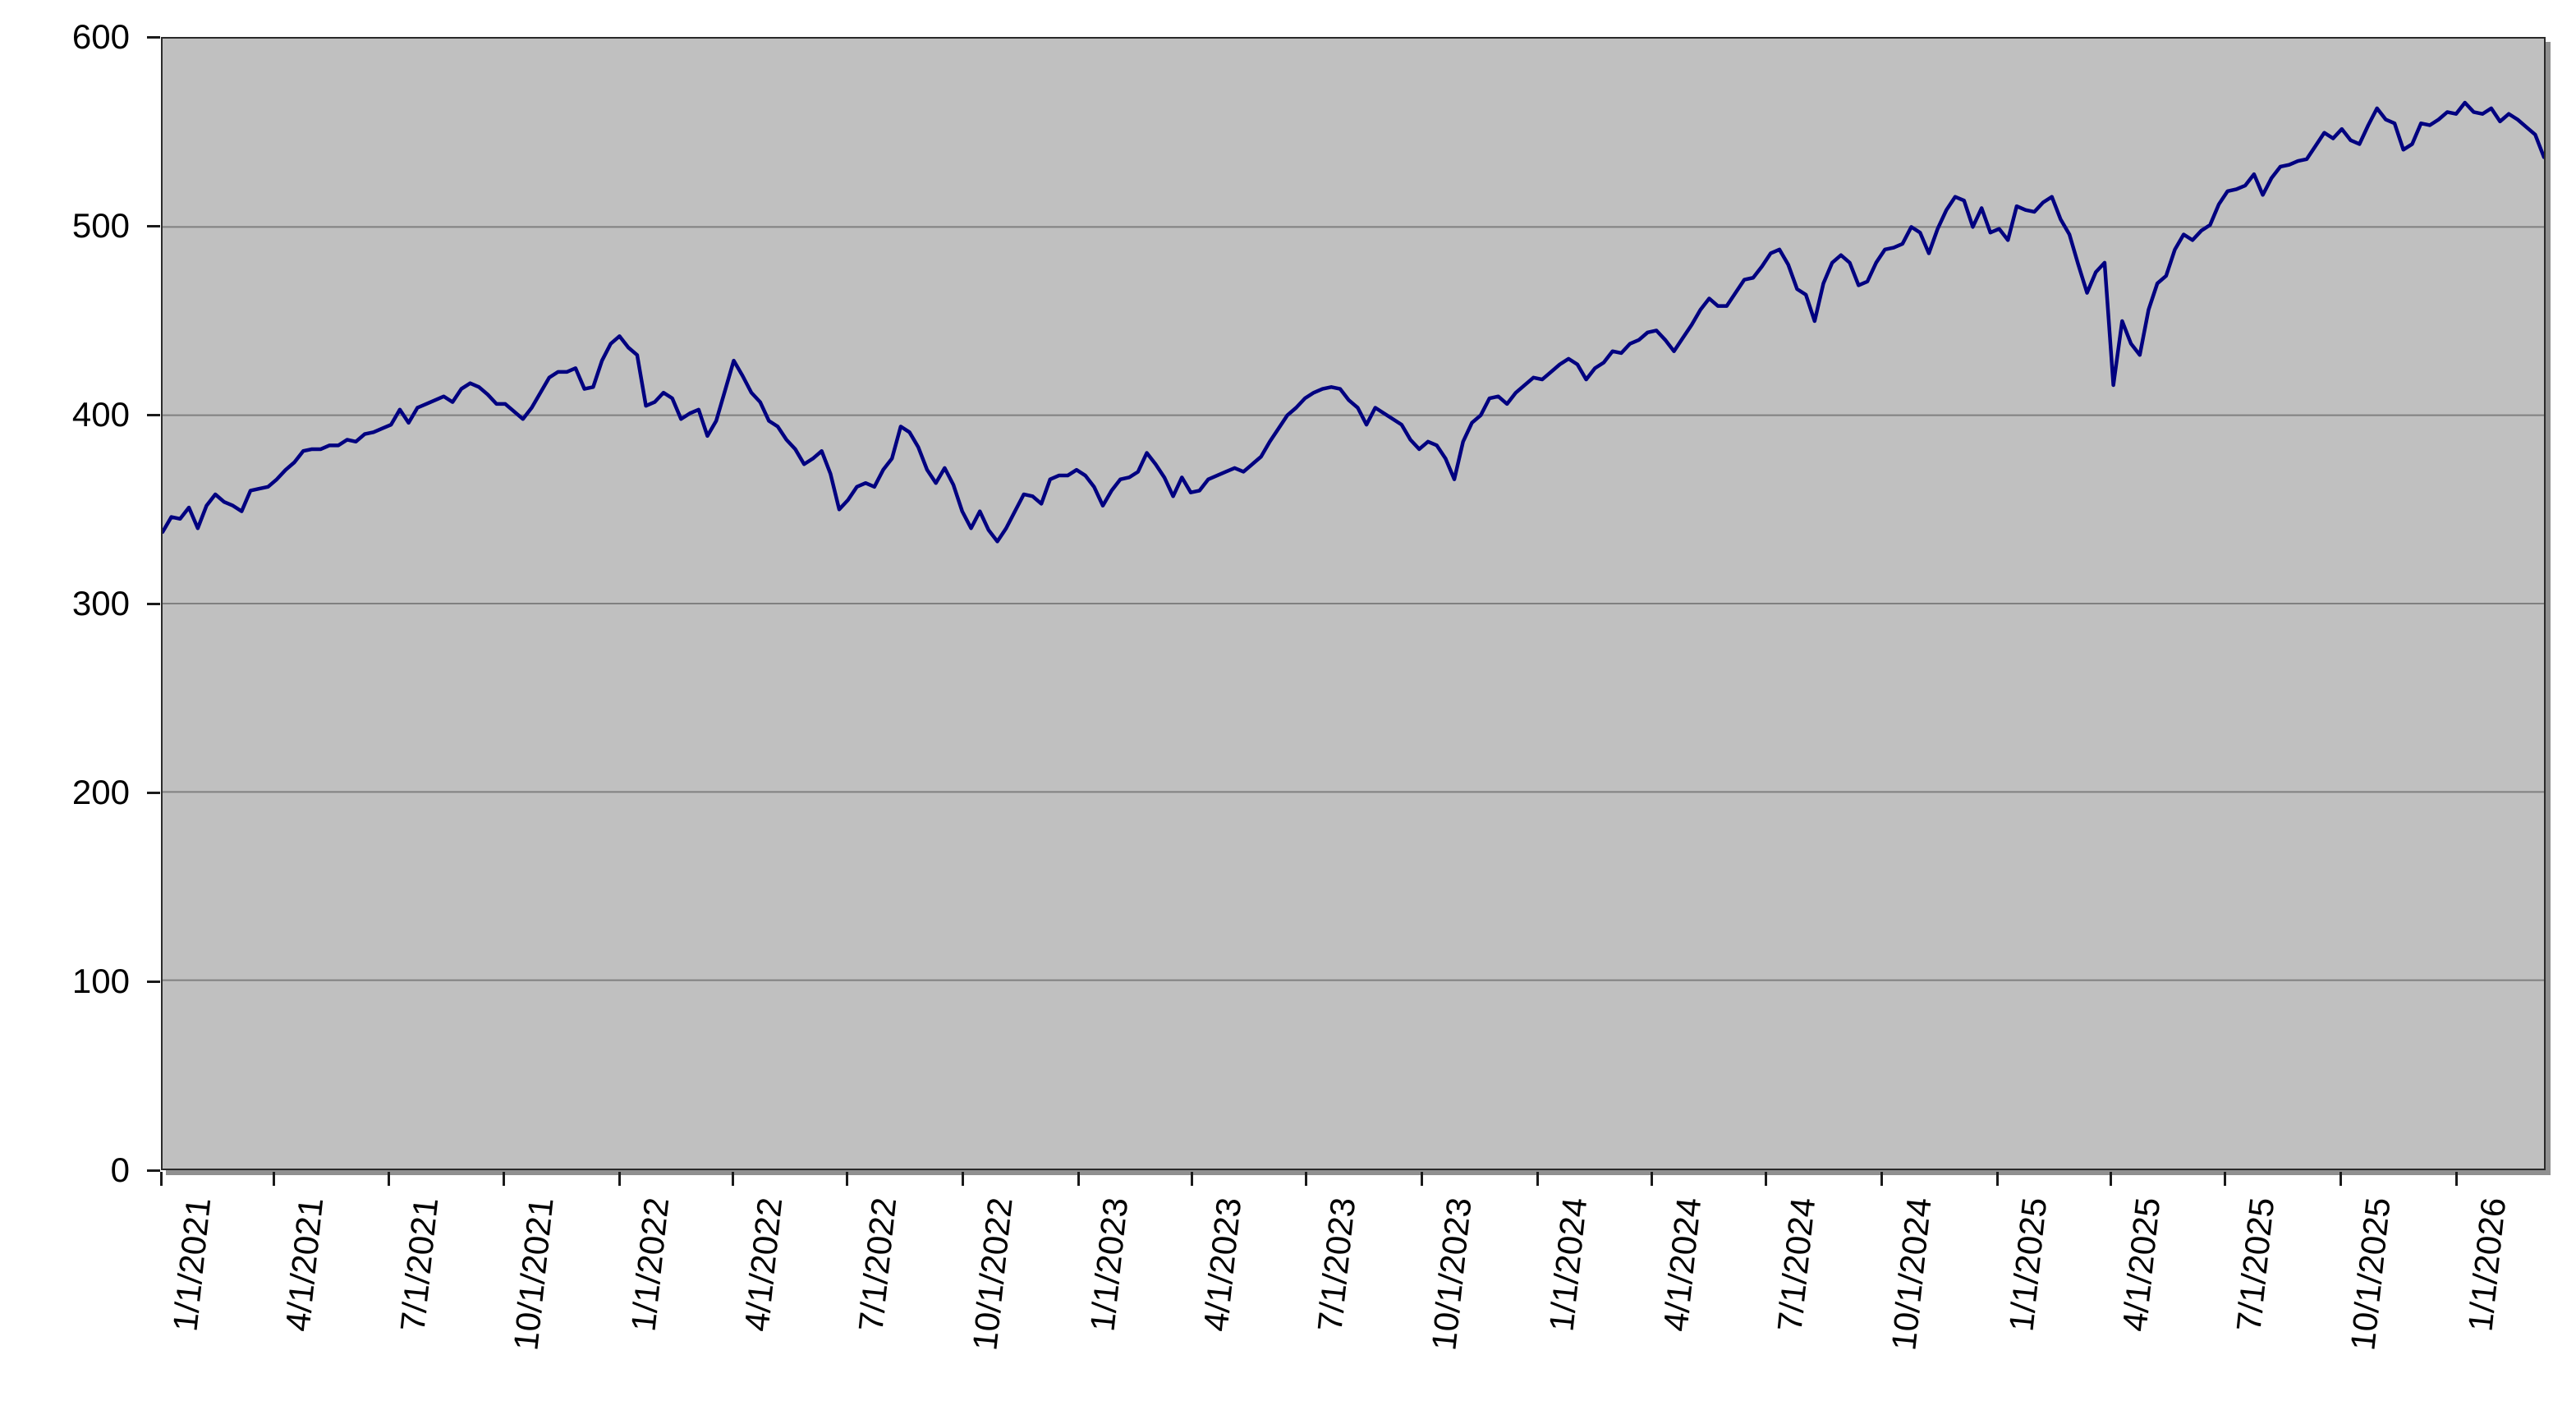  Describe the element at coordinates (100, 981) in the screenshot. I see `y-tick-label: 100` at that location.